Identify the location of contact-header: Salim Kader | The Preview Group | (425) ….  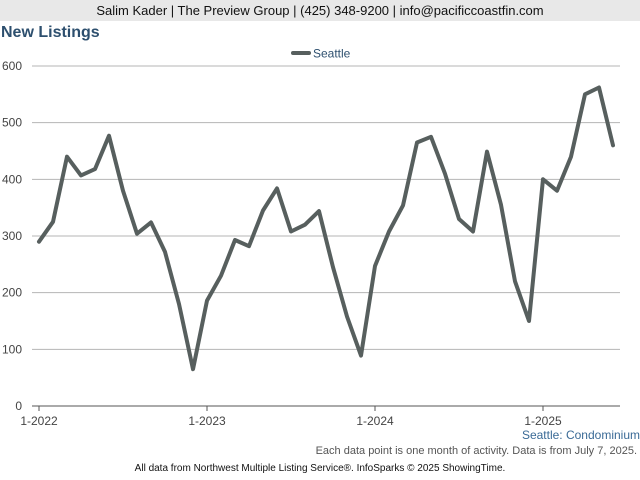
(320, 10).